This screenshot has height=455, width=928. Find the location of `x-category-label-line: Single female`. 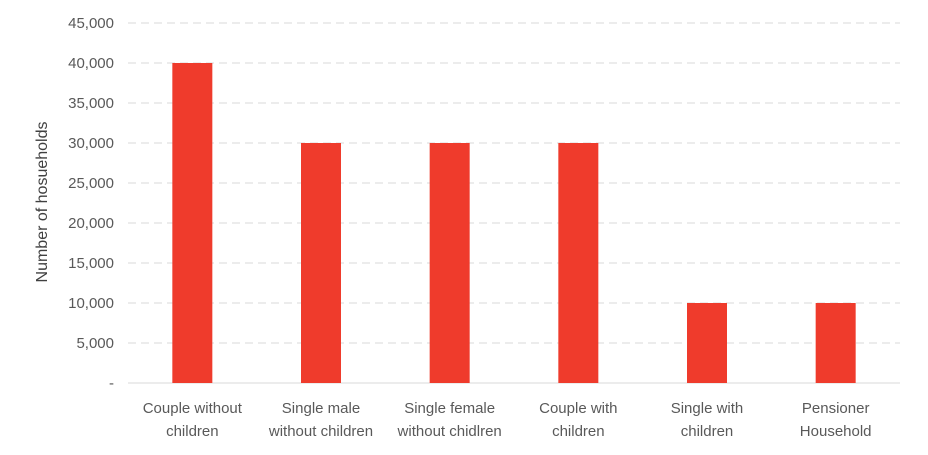

x-category-label-line: Single female is located at coordinates (449, 408).